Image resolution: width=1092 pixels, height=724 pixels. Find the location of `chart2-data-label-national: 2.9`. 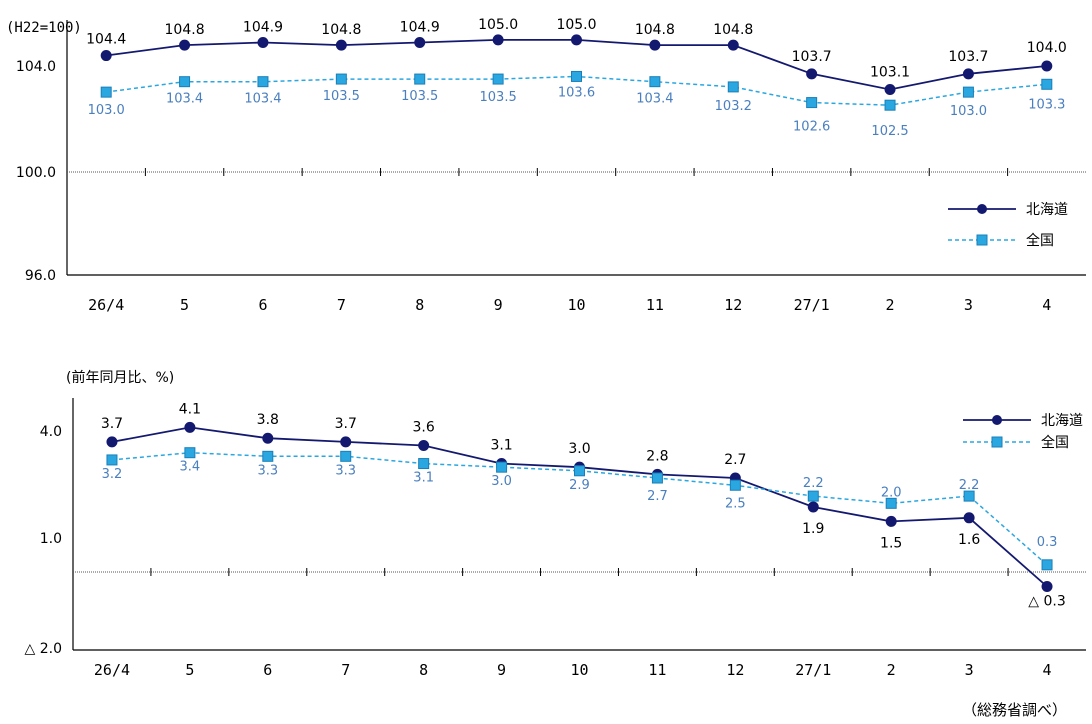

chart2-data-label-national: 2.9 is located at coordinates (579, 485).